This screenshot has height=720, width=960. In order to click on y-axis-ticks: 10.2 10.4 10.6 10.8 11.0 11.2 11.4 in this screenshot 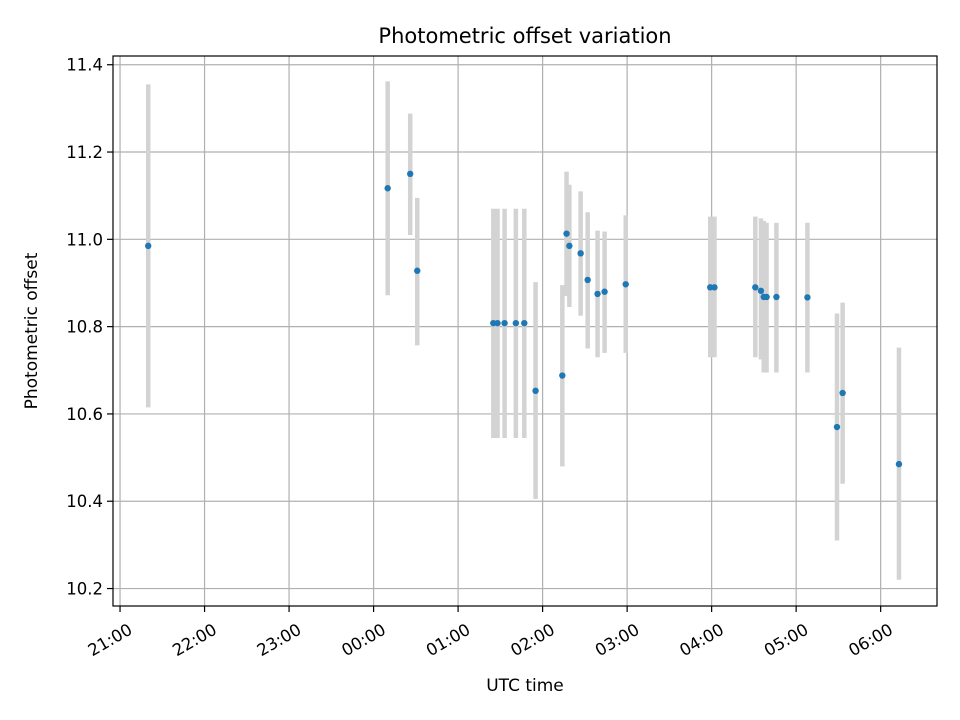, I will do `click(89, 327)`.